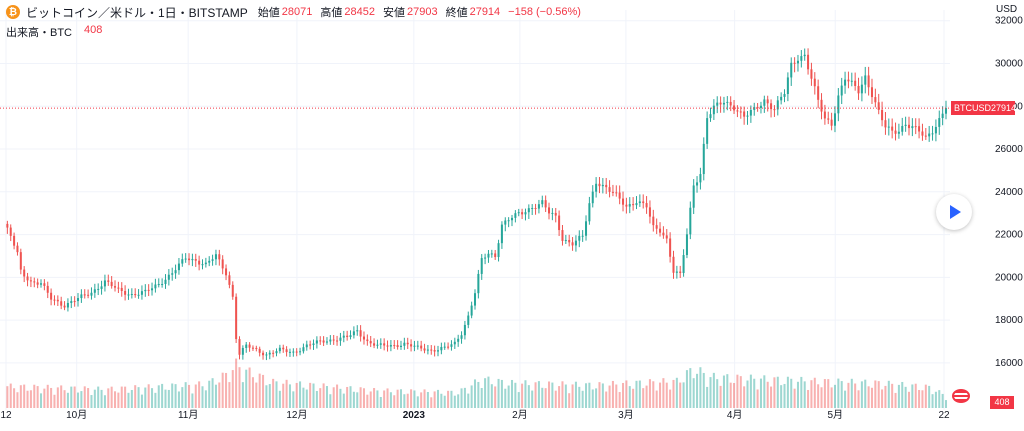  Describe the element at coordinates (268, 13) in the screenshot. I see `open-label: 始値` at that location.